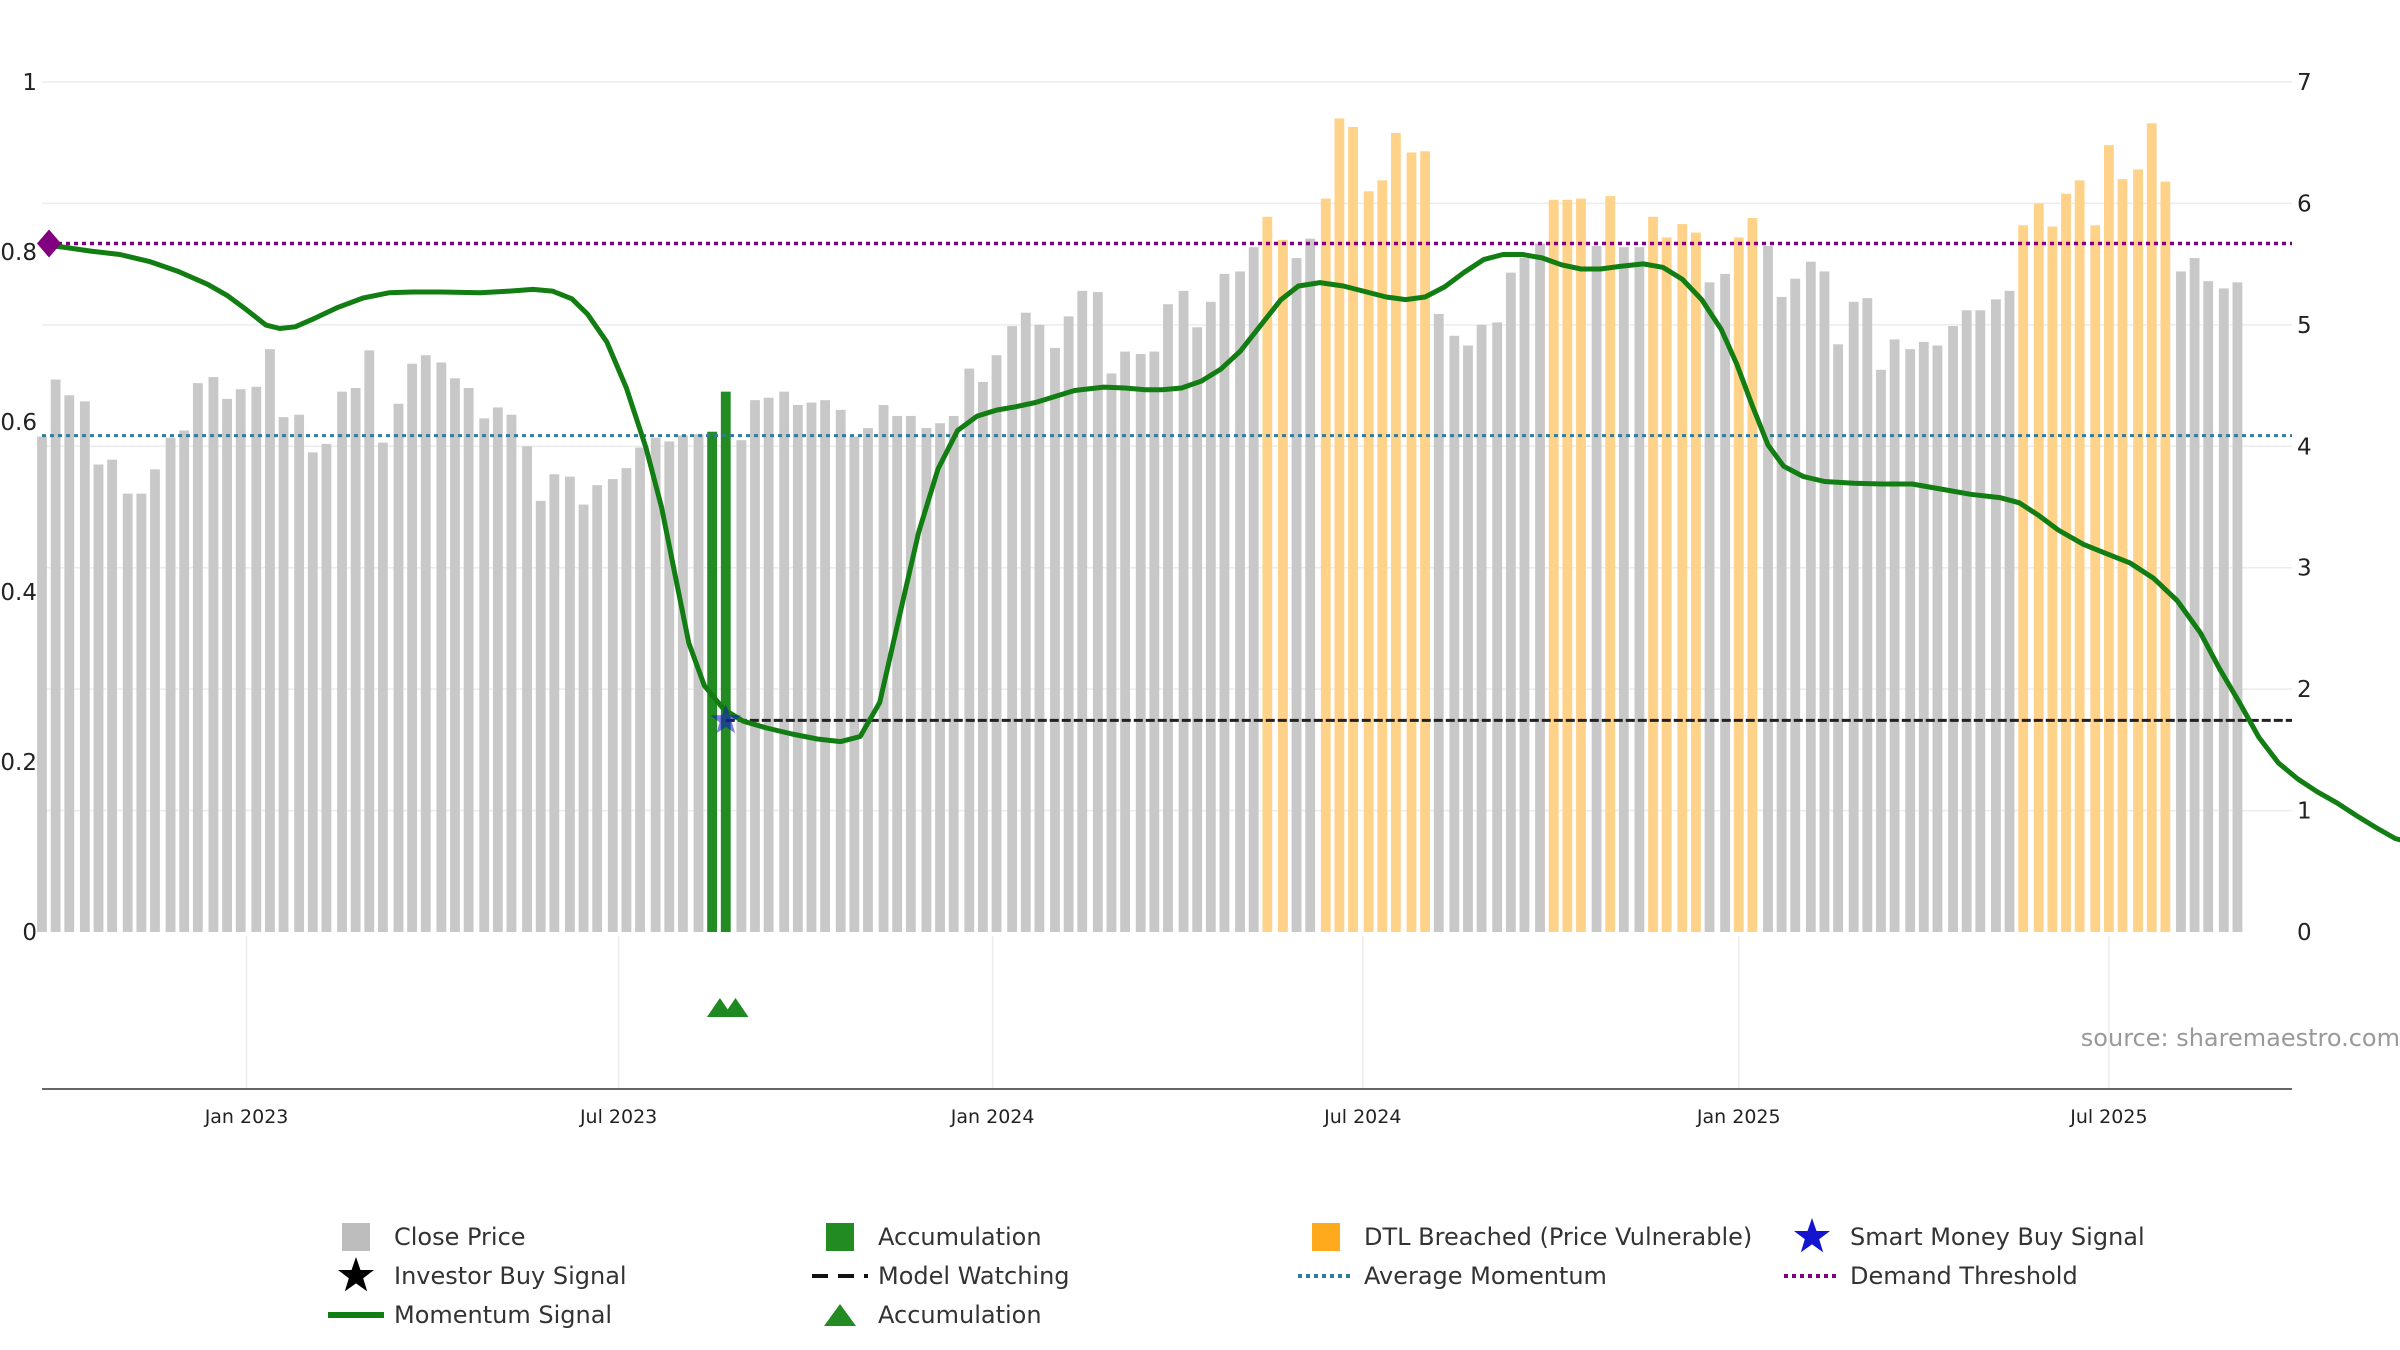  Describe the element at coordinates (618, 1117) in the screenshot. I see `x-tick-label: Jul 2023` at that location.